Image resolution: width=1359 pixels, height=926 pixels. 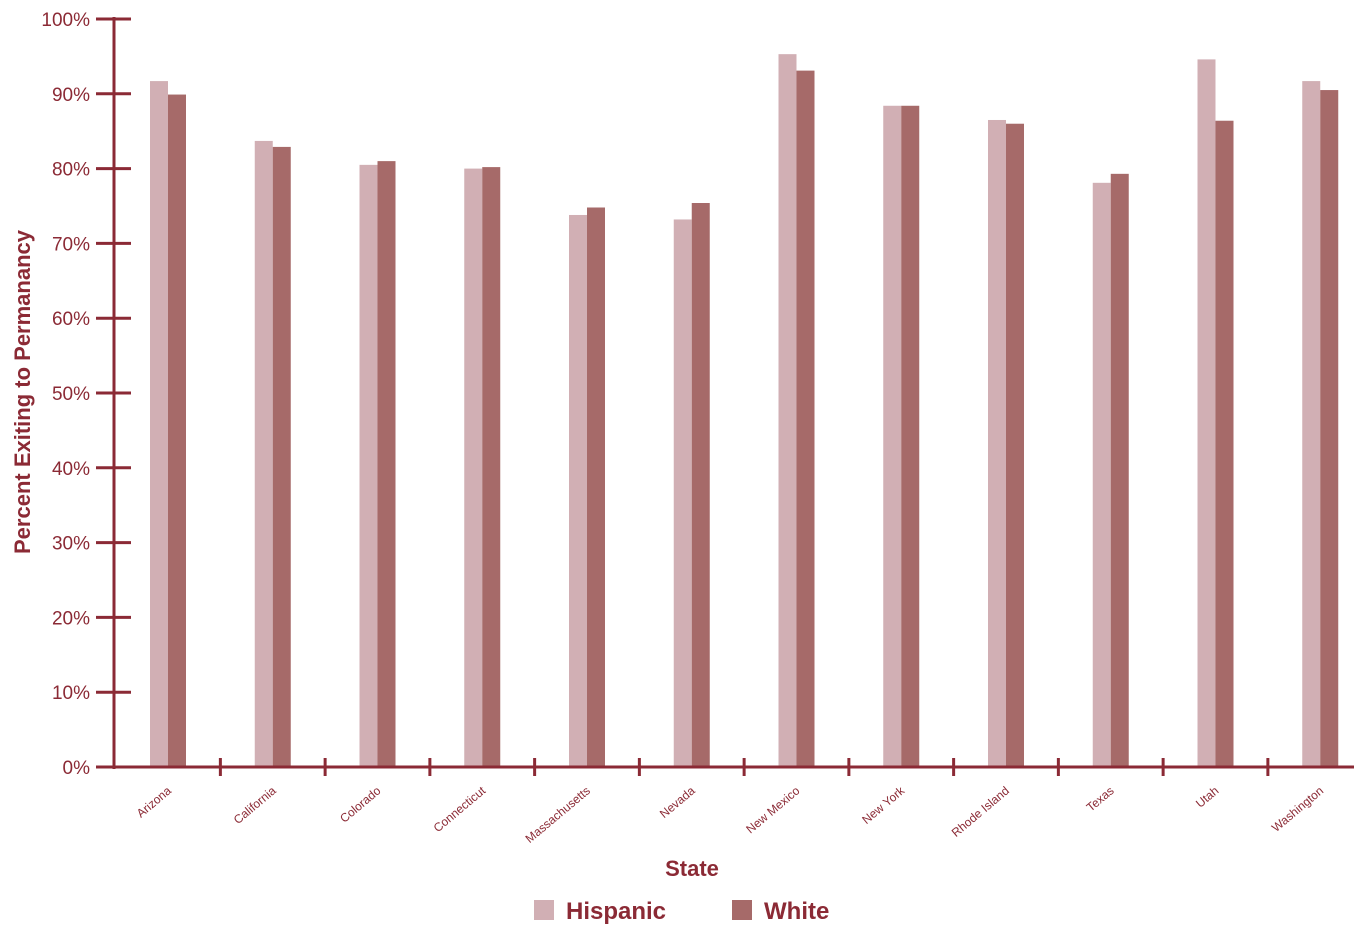 I want to click on y-tick-label: 50%, so click(x=71, y=394).